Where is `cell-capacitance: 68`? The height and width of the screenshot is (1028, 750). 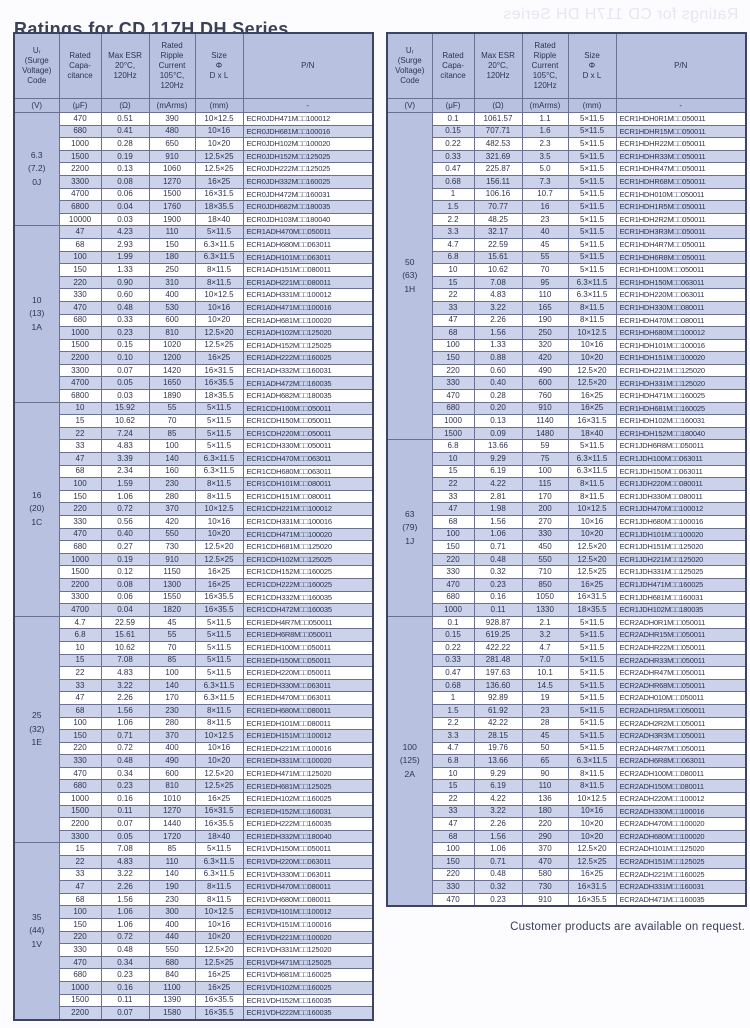 cell-capacitance: 68 is located at coordinates (453, 836).